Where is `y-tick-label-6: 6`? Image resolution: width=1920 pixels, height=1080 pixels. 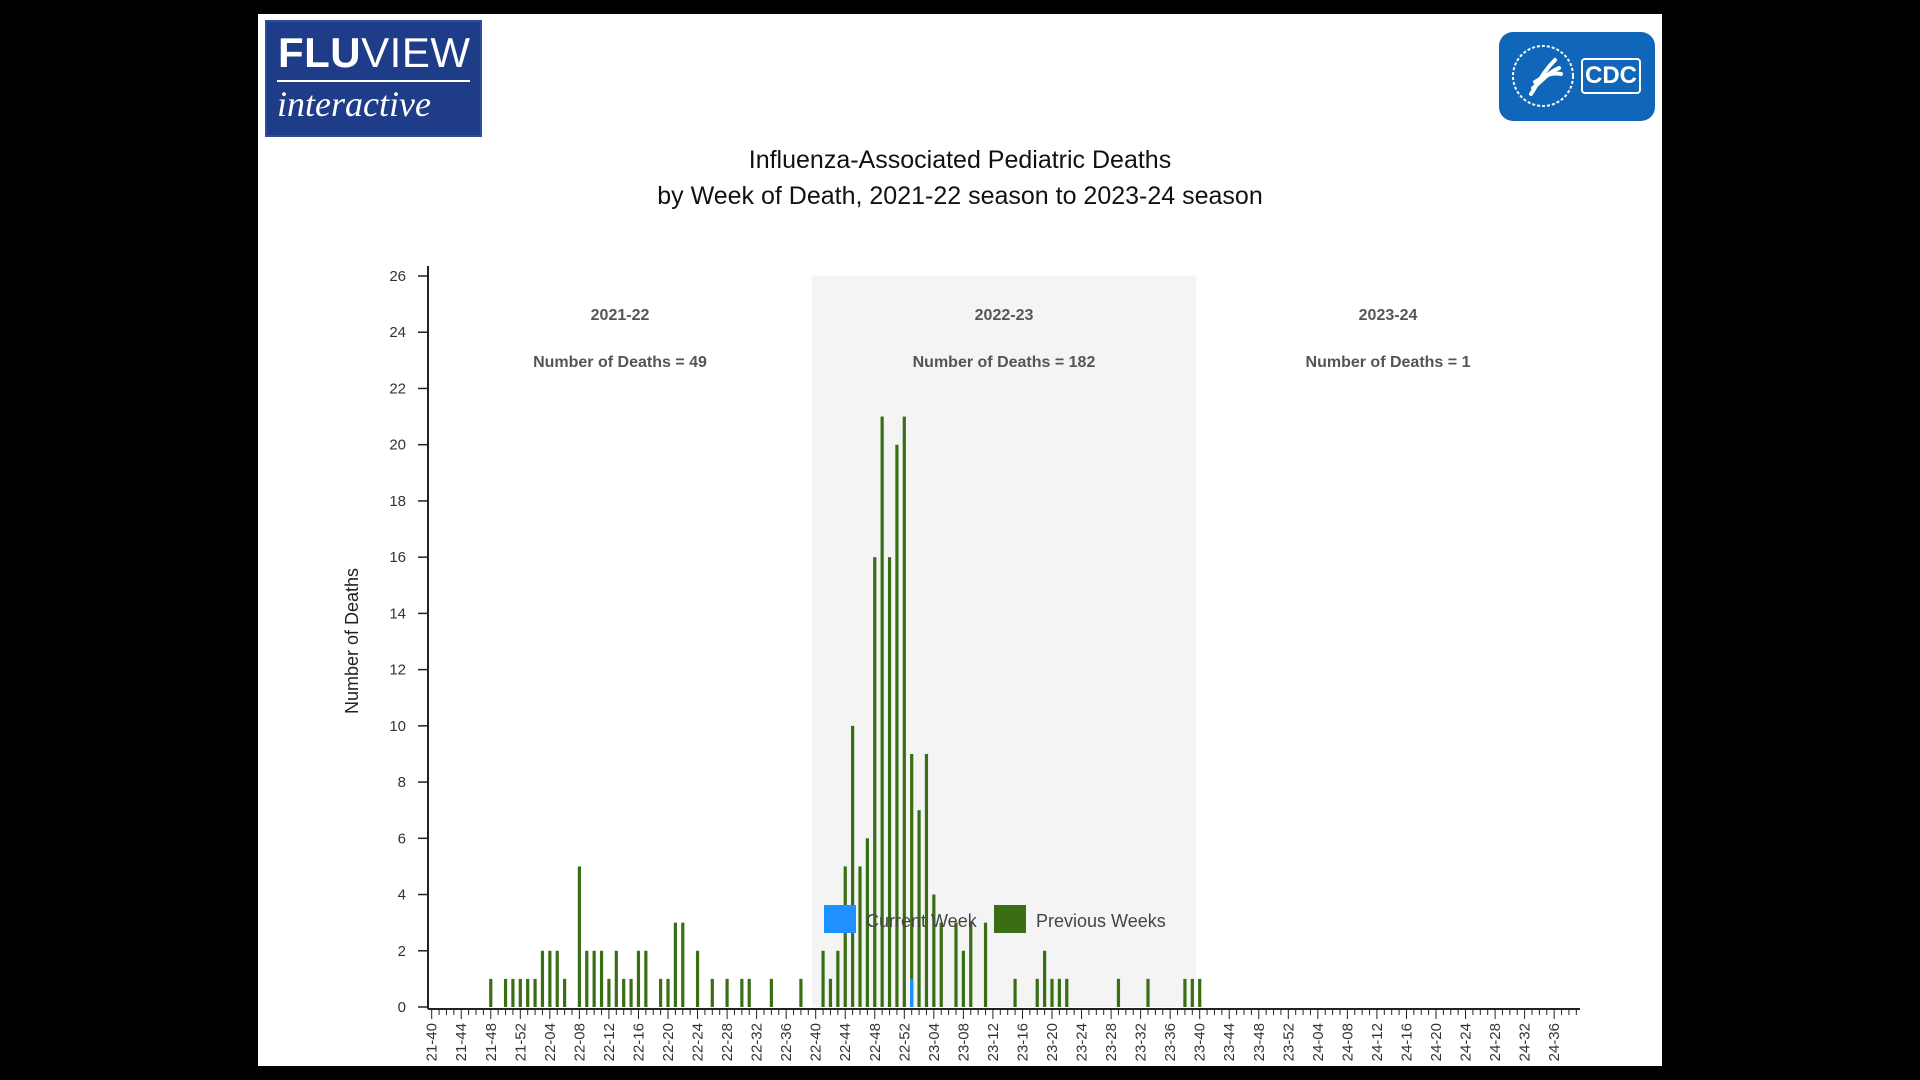
y-tick-label-6: 6 is located at coordinates (402, 838).